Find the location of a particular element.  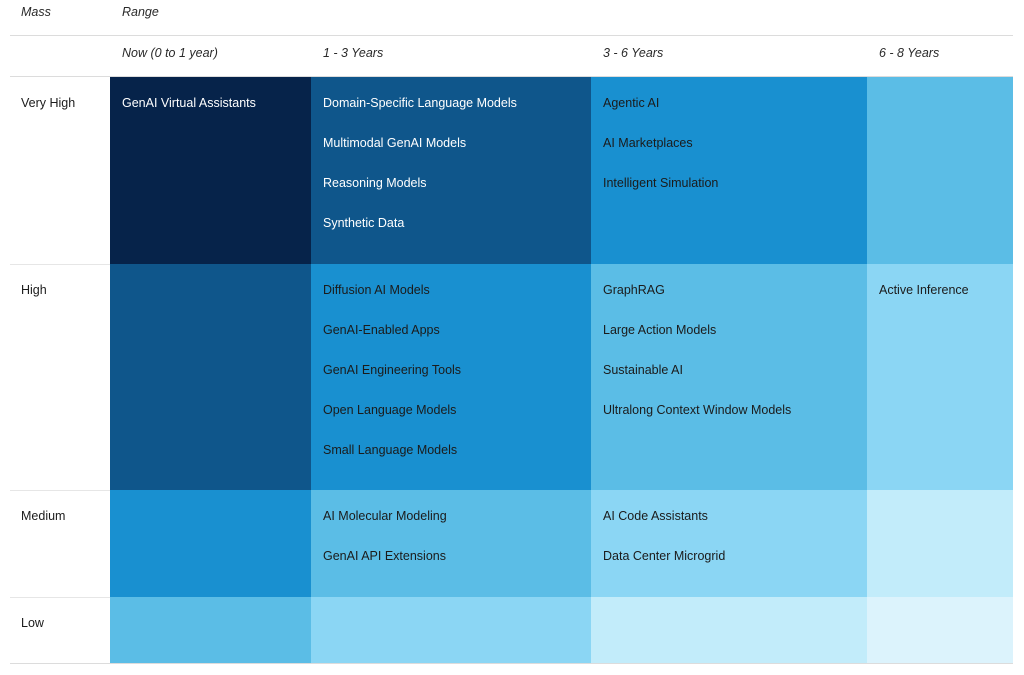

technology-item: Small Language Models is located at coordinates (390, 450).